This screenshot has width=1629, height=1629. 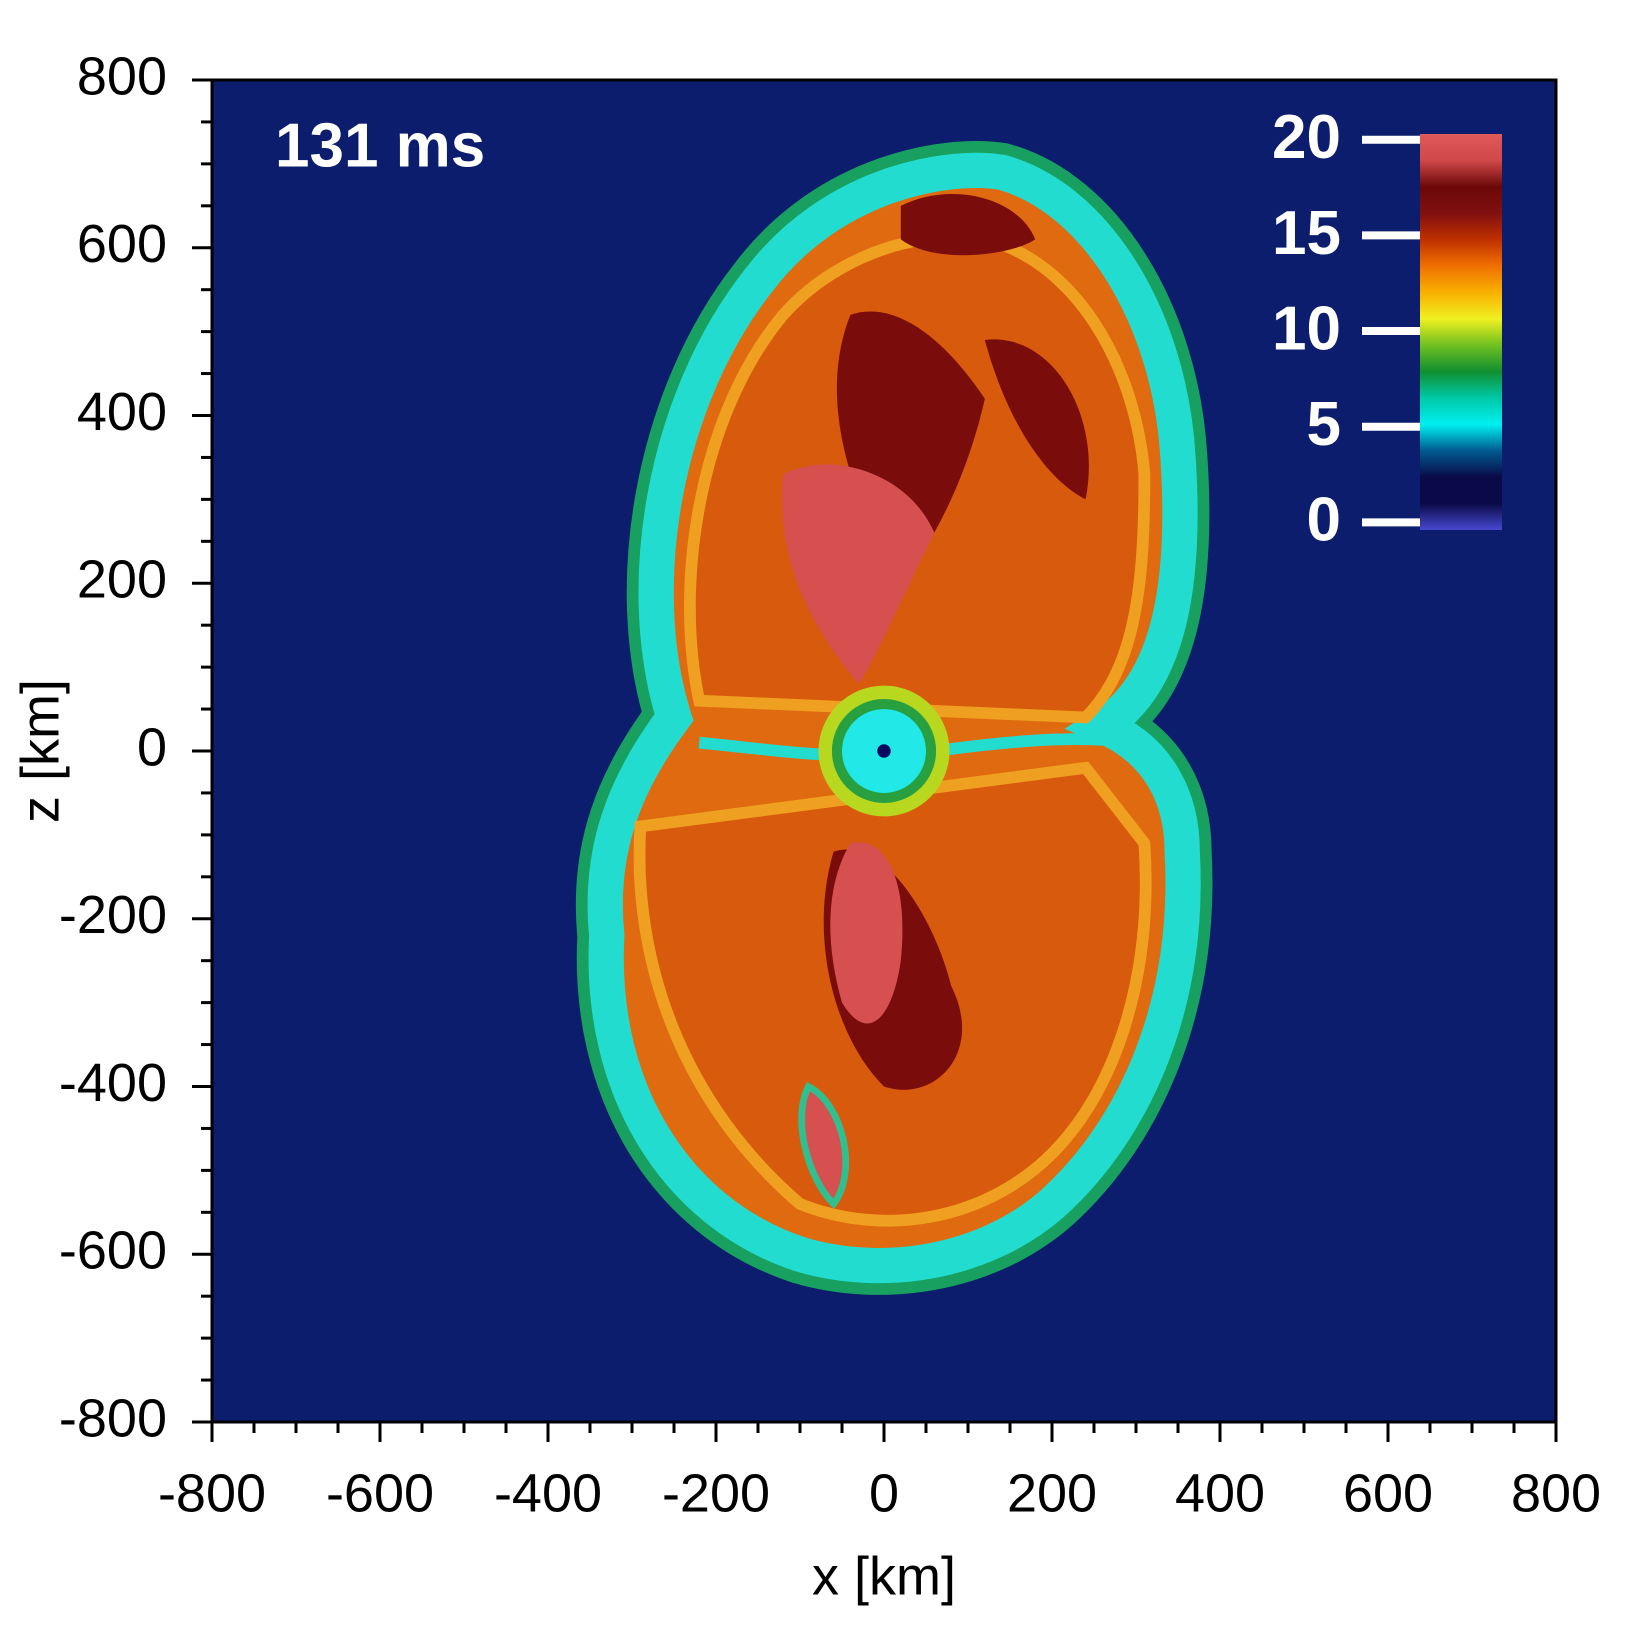 I want to click on colorbar-tick-label: 0, so click(x=1324, y=520).